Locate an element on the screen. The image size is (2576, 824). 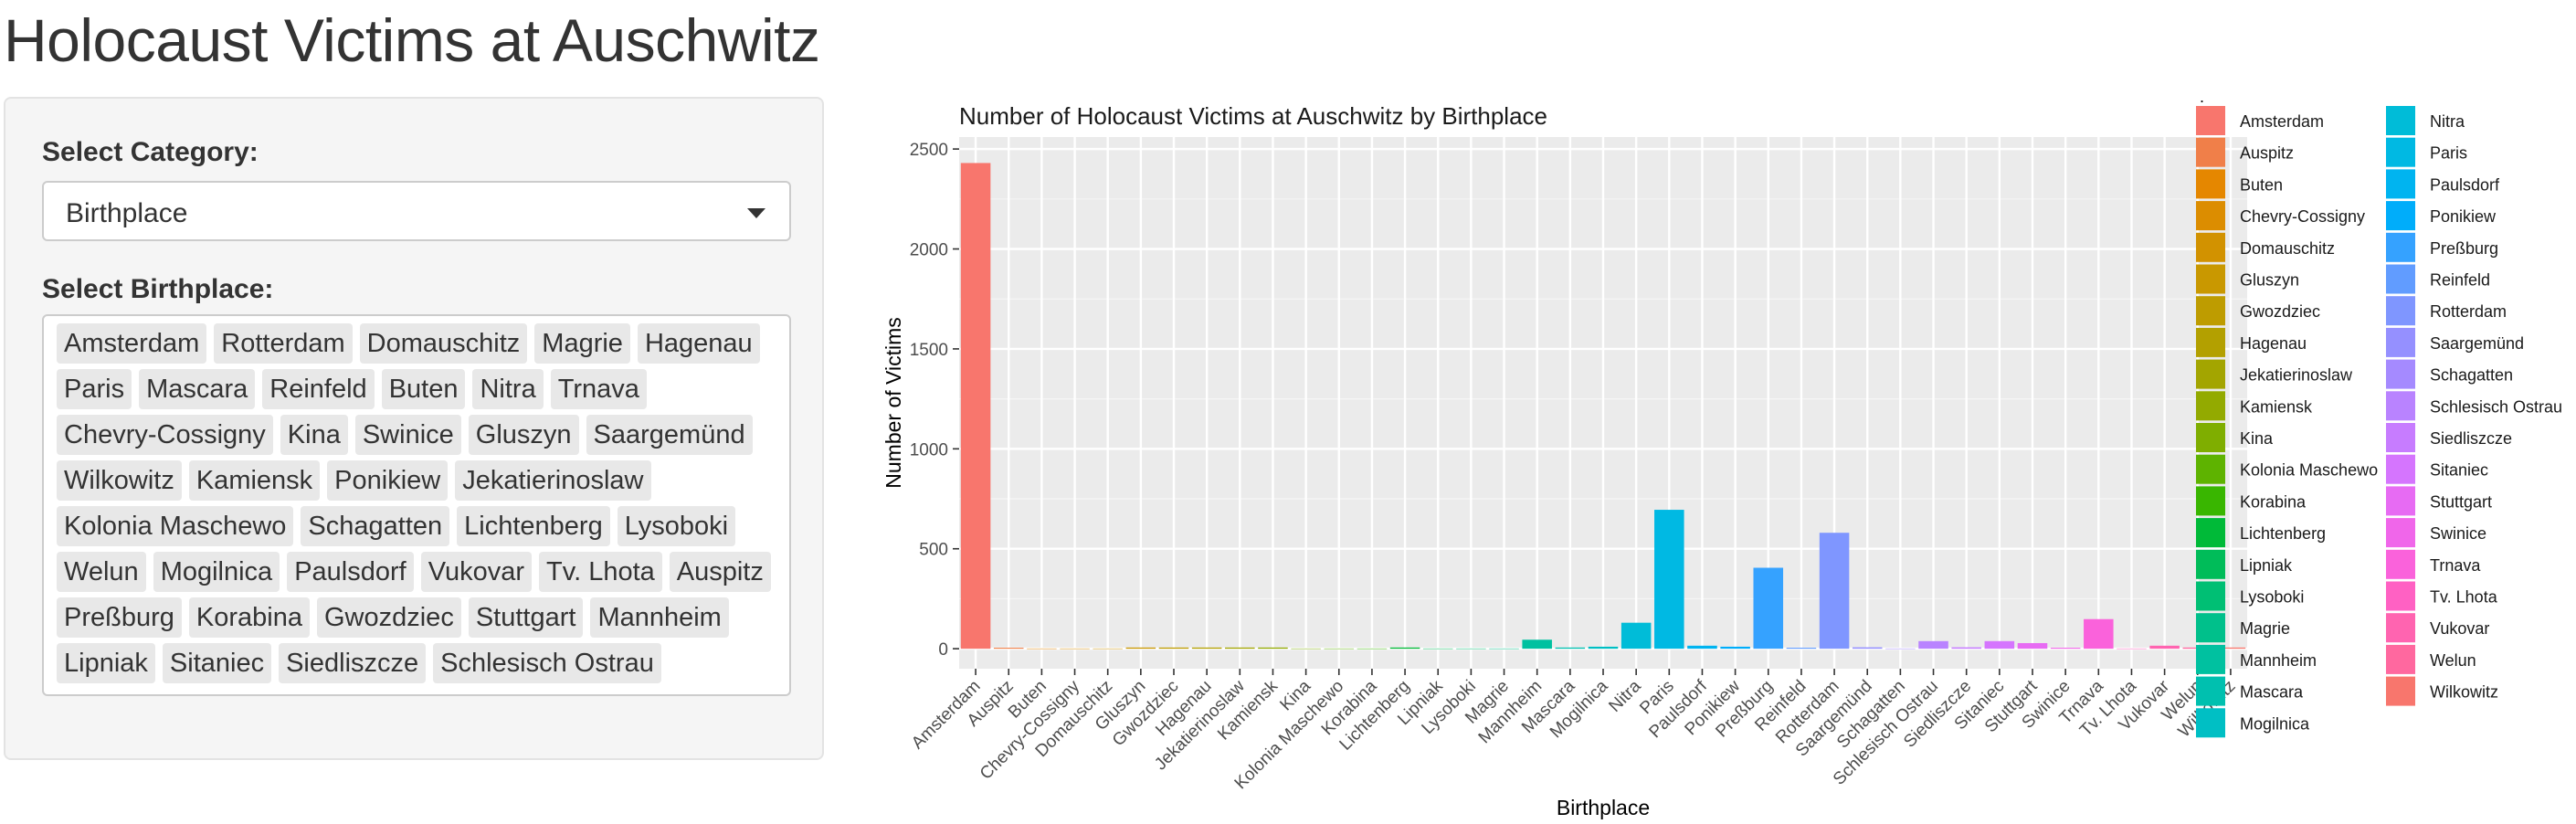
birthplace-chip: Tv. Lhota is located at coordinates (600, 572).